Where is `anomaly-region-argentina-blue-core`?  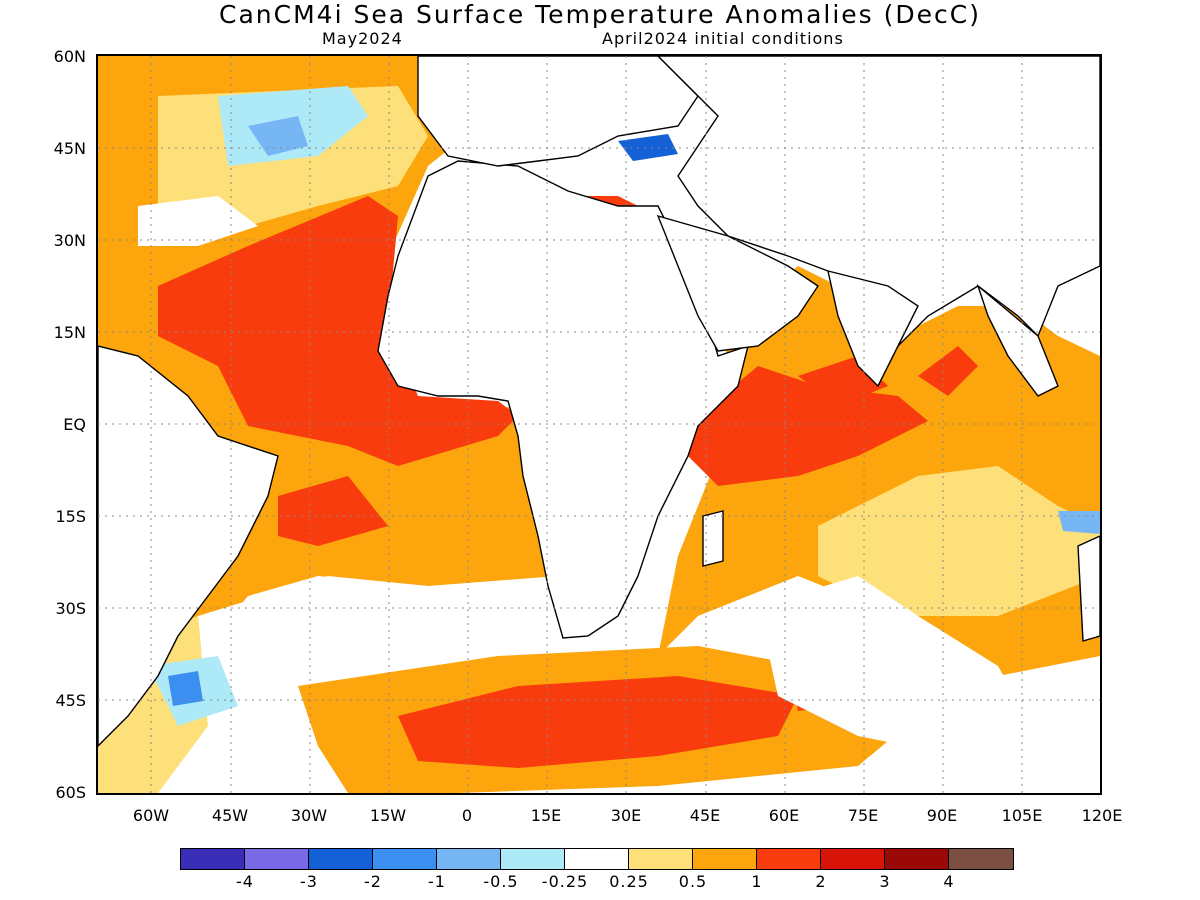
anomaly-region-argentina-blue-core is located at coordinates (185, 688).